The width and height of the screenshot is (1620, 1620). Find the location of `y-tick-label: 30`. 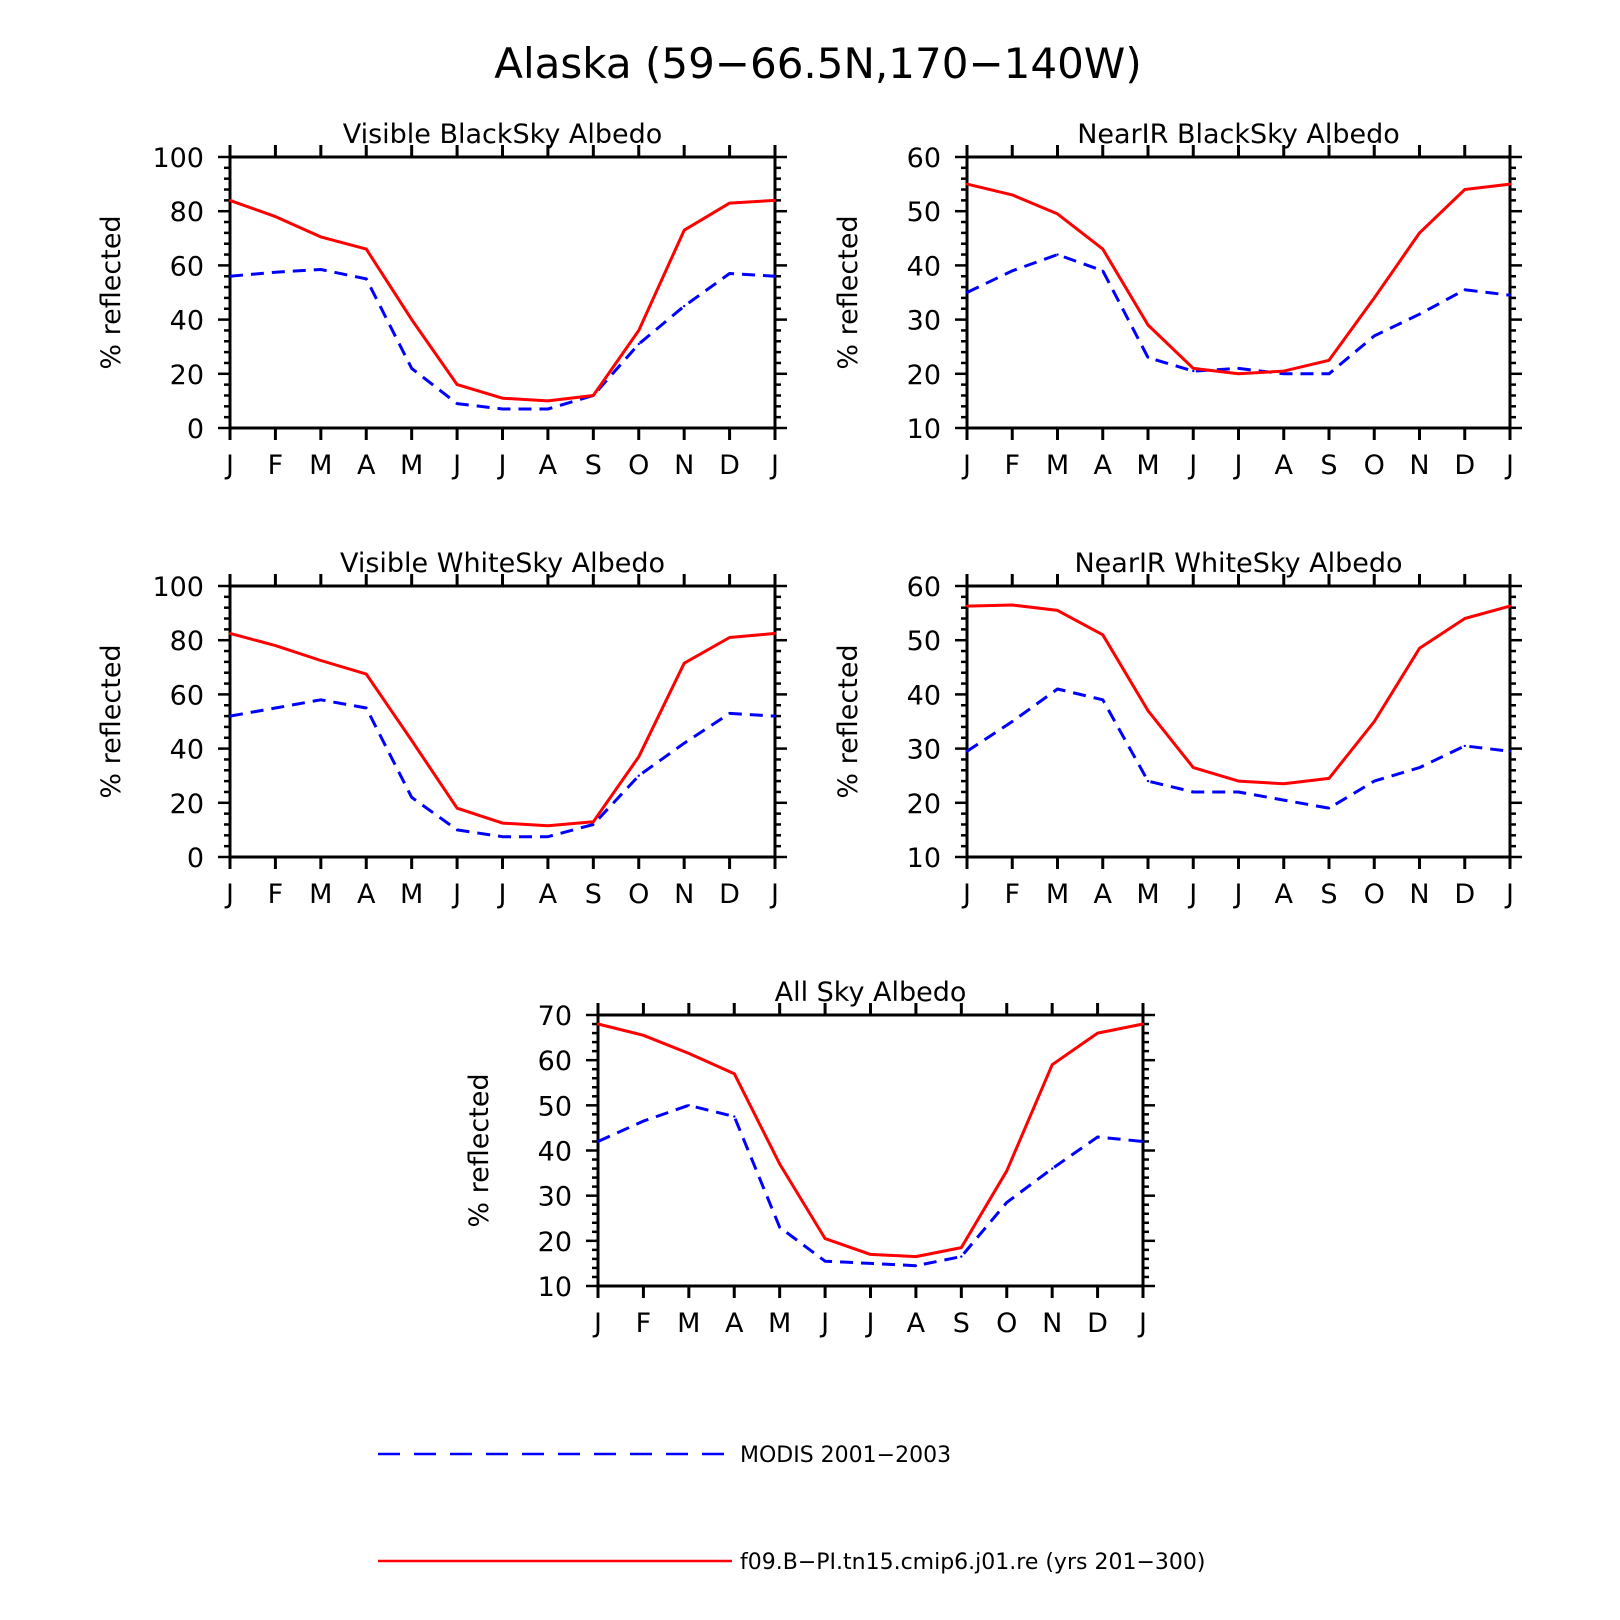

y-tick-label: 30 is located at coordinates (924, 750).